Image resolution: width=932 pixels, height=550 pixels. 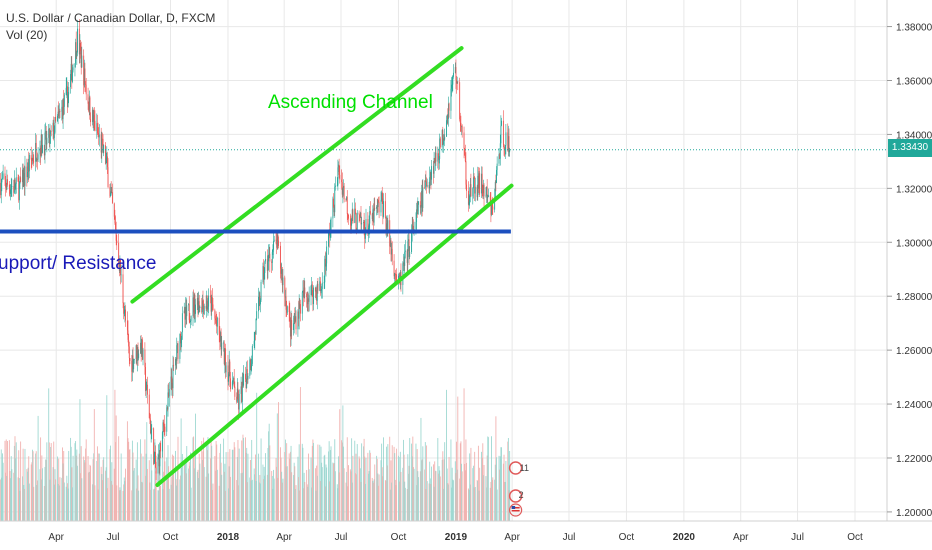 I want to click on x-tick-label: Apr, so click(x=512, y=537).